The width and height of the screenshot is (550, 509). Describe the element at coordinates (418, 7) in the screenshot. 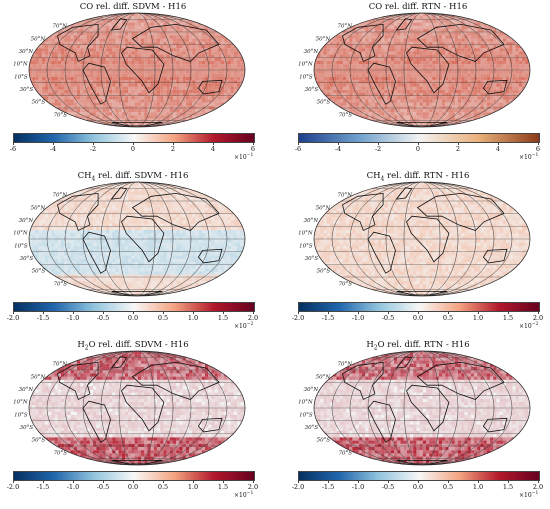

I see `panel-title: CO rel. diff. RTN - H16` at that location.